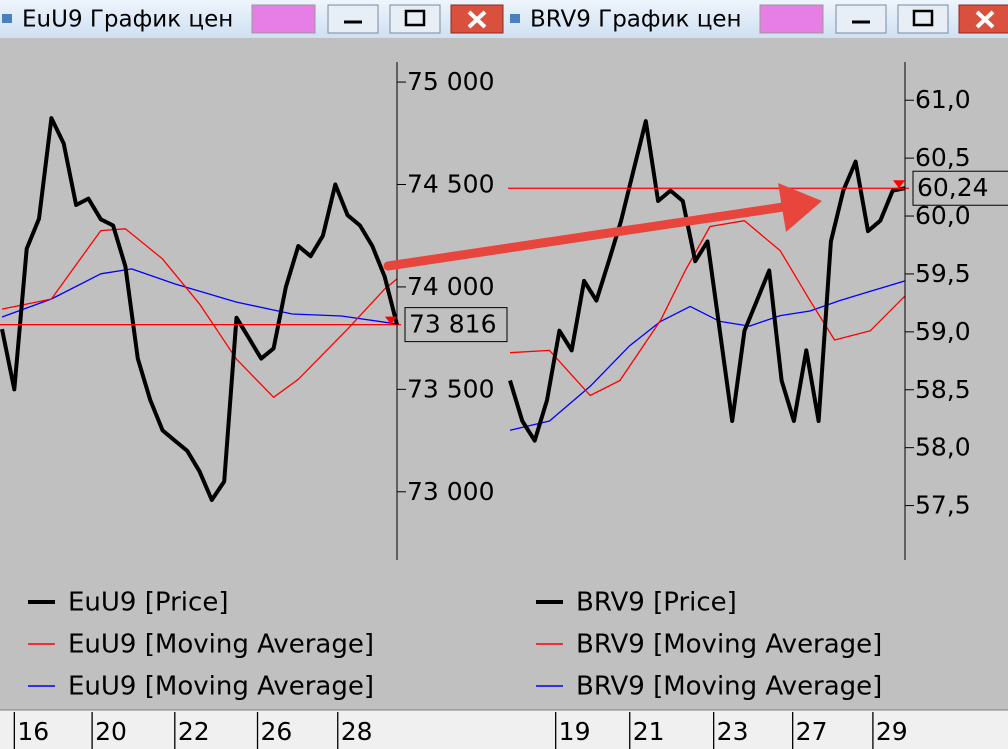 The height and width of the screenshot is (749, 1008). Describe the element at coordinates (450, 81) in the screenshot. I see `y-tick-label: 75 000` at that location.